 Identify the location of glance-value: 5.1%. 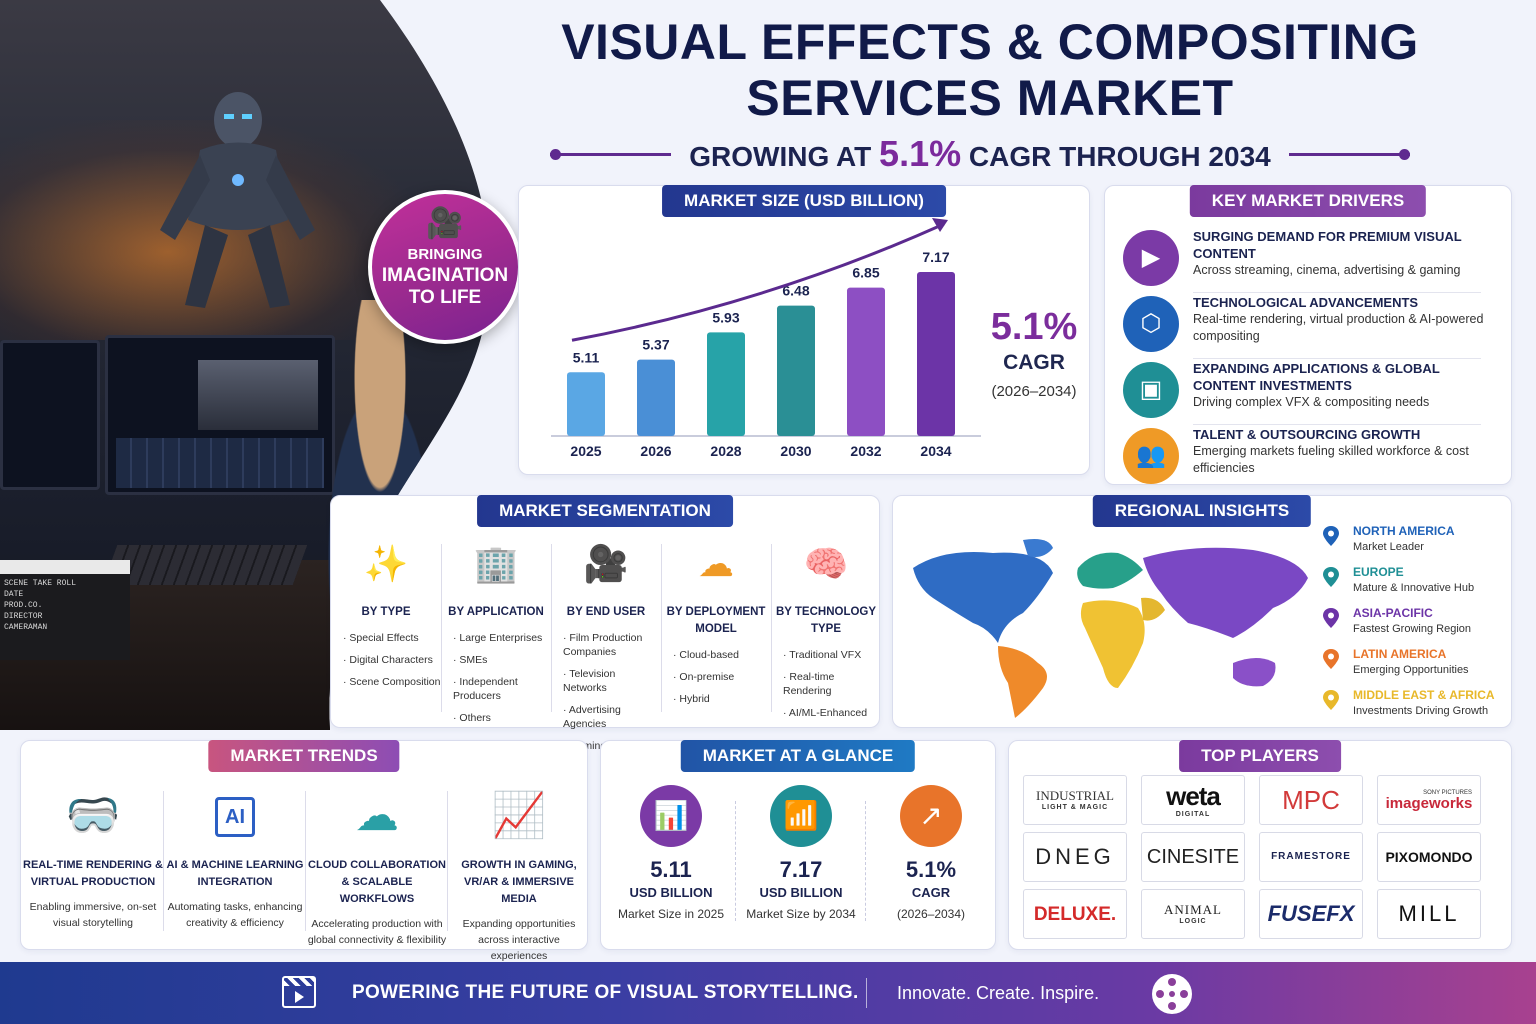
(931, 869).